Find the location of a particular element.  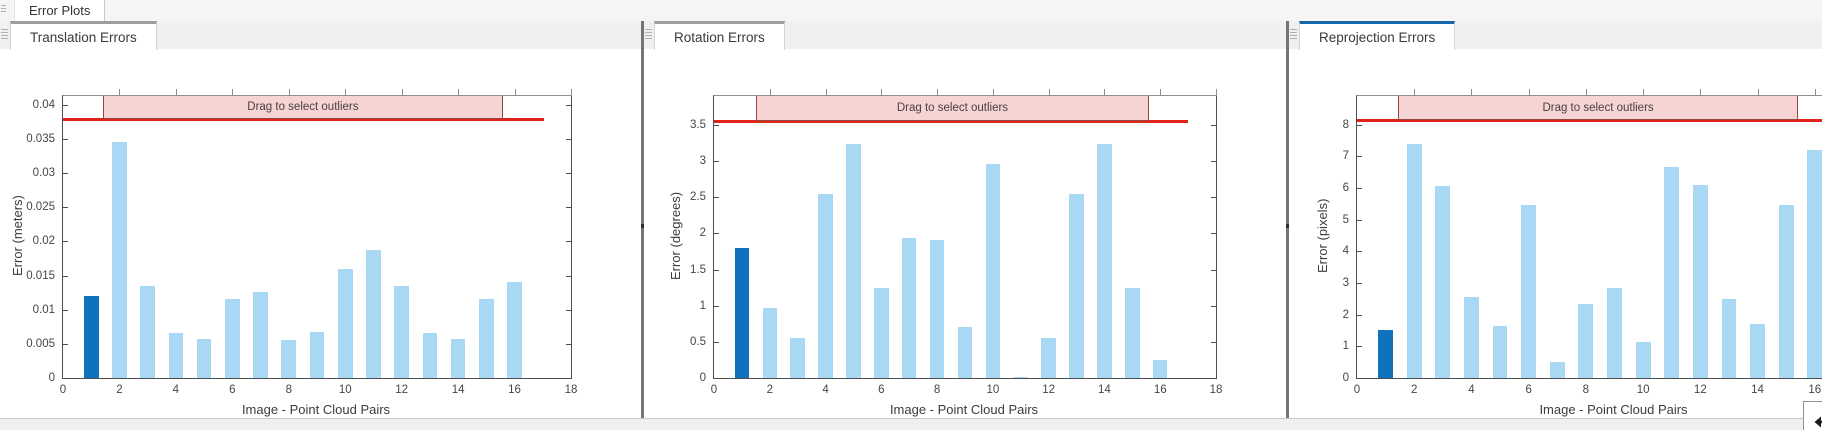

y-axis-label: Error (meters) is located at coordinates (17, 236).